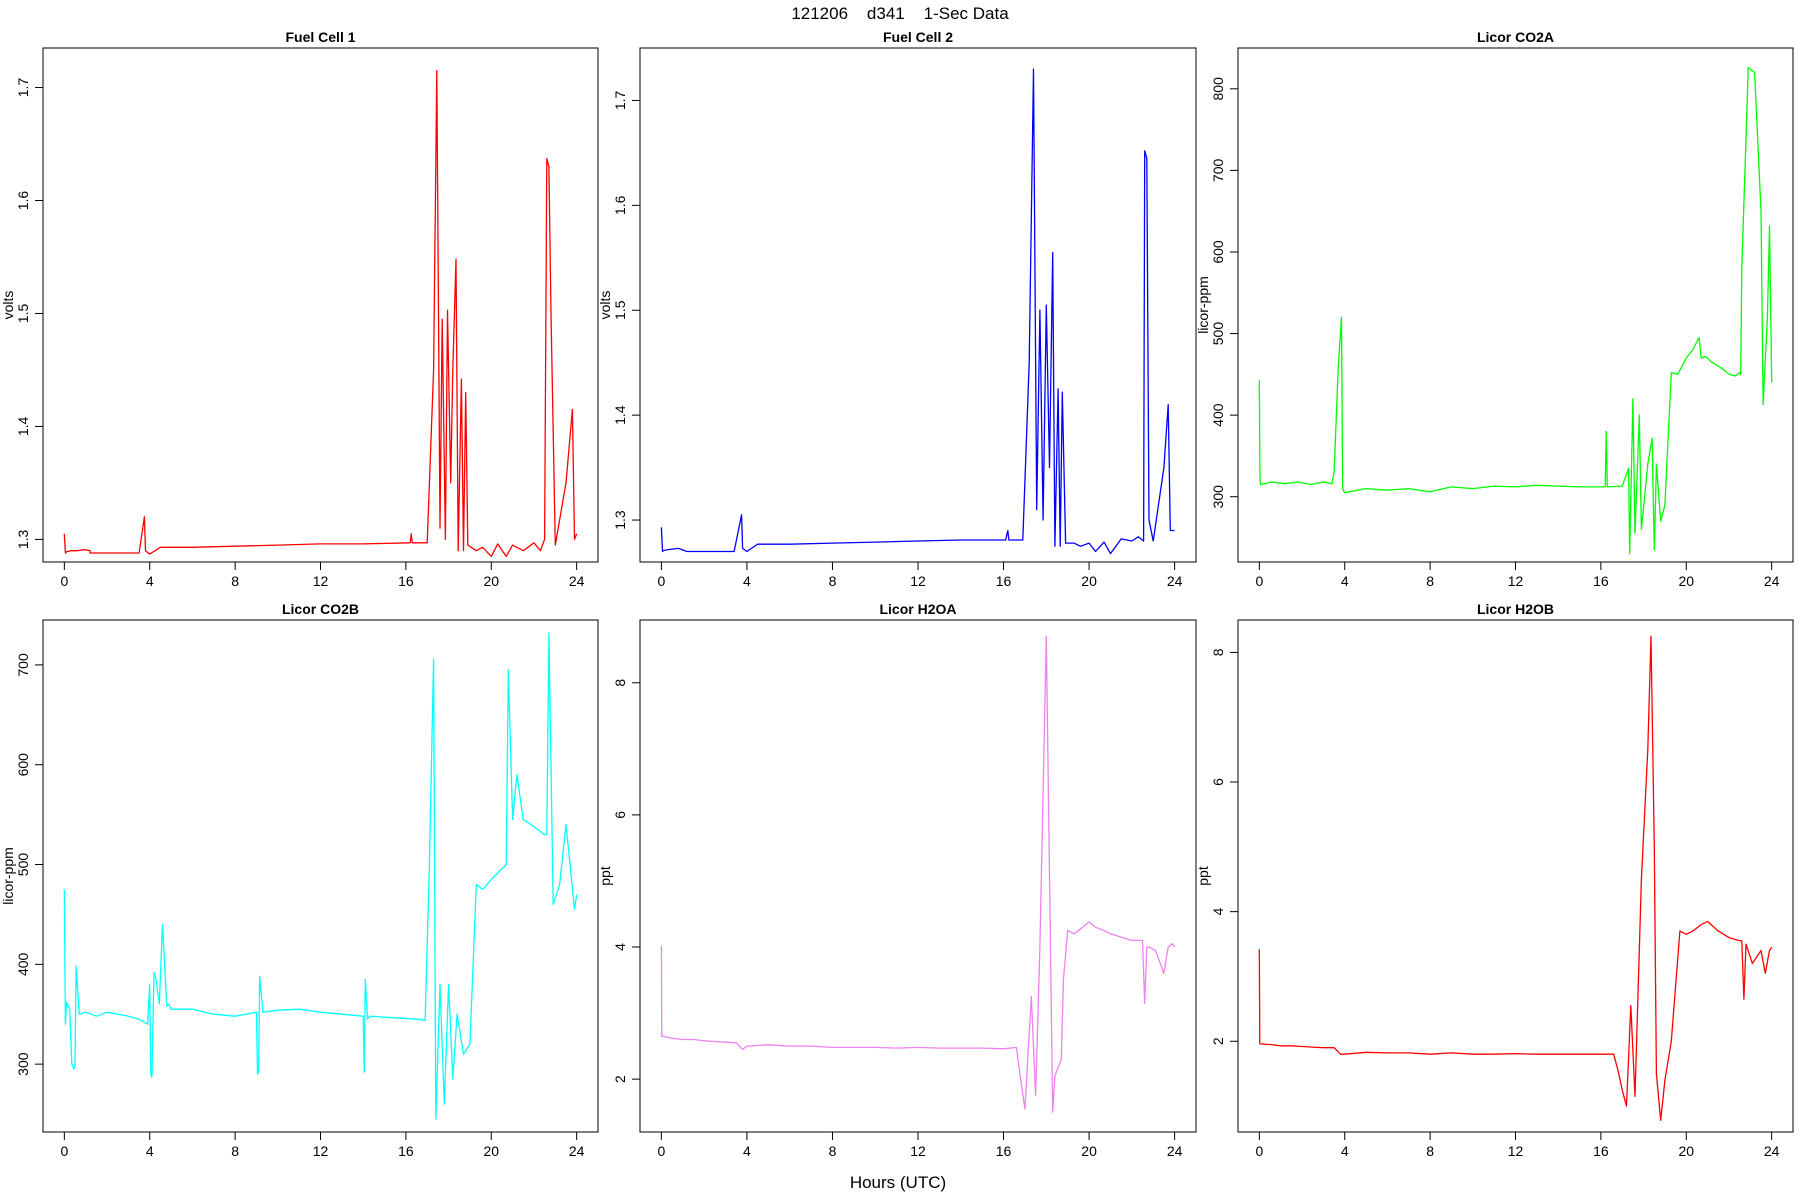  I want to click on panel-title: Licor H2OB, so click(1515, 609).